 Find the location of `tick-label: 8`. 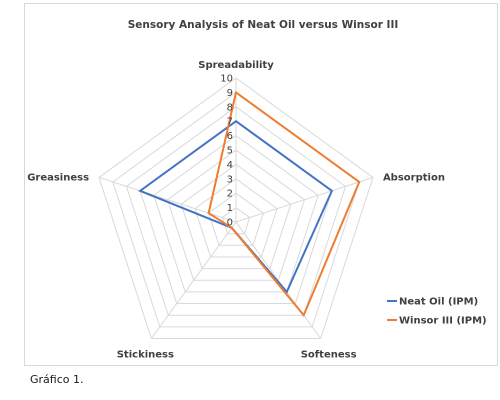

tick-label: 8 is located at coordinates (230, 107).